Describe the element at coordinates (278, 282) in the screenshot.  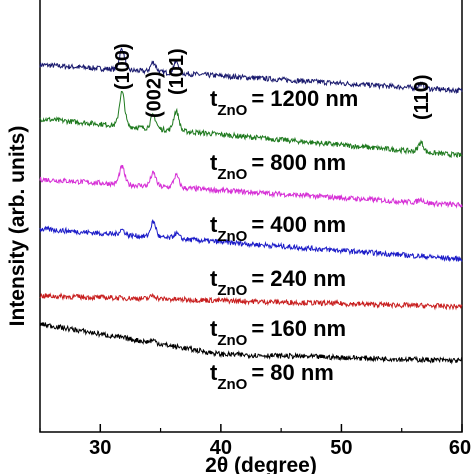
I see `series-label-3: tZnO = 240 nm` at that location.